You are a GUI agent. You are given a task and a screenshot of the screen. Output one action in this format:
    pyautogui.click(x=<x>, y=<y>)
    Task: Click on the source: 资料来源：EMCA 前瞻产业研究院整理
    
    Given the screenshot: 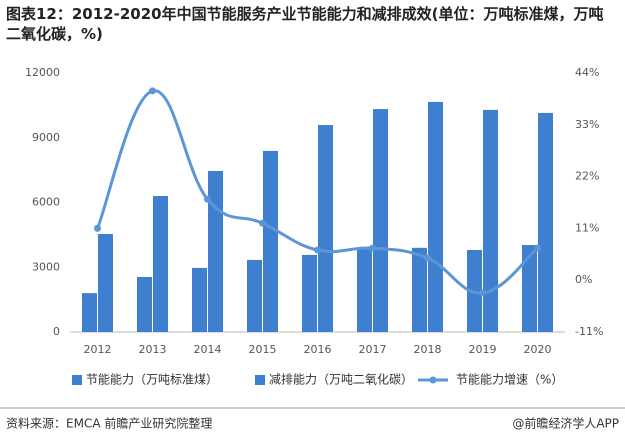 What is the action you would take?
    pyautogui.click(x=109, y=423)
    